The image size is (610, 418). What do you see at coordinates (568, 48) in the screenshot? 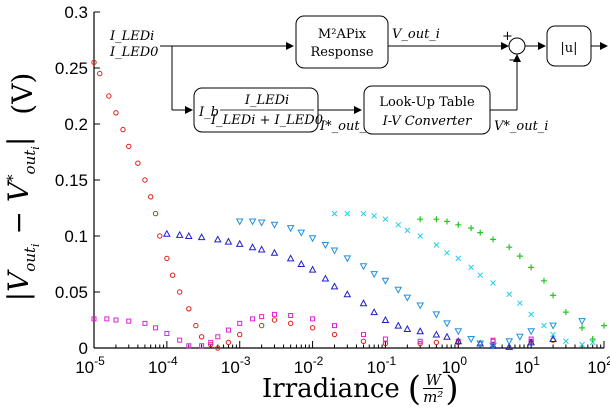
I see `abs-label: |u|` at bounding box center [568, 48].